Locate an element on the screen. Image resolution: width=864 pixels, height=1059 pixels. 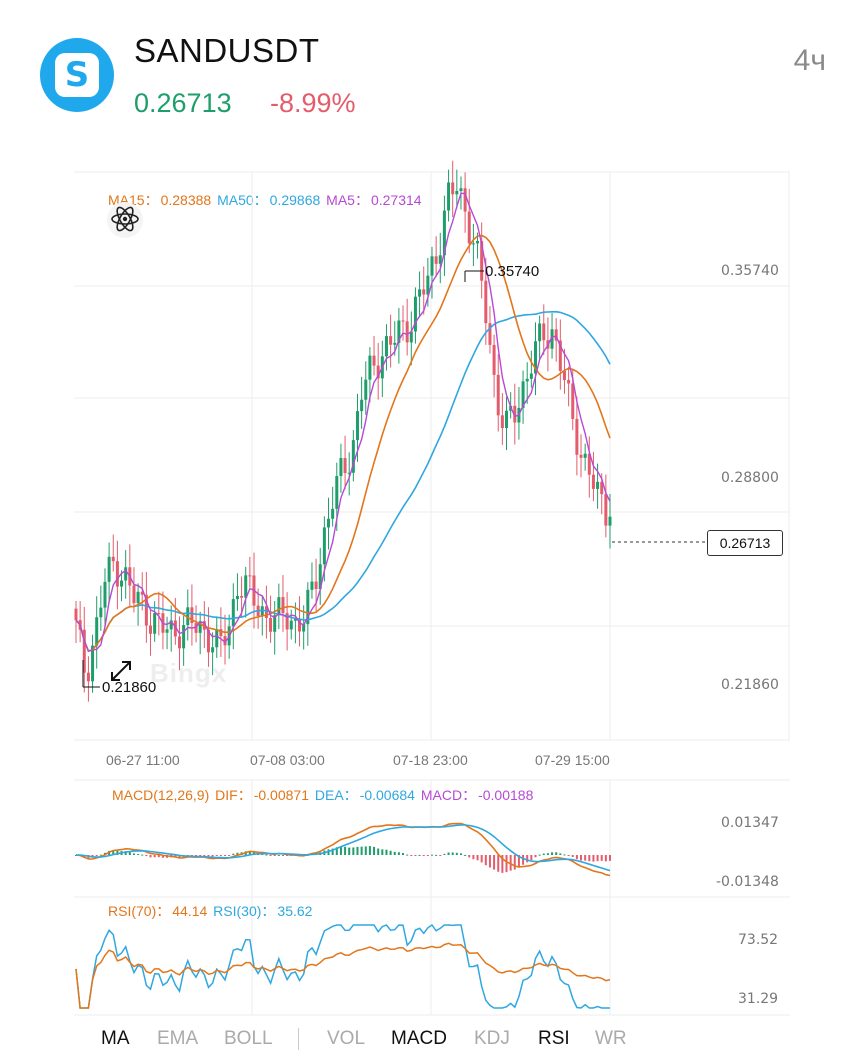
indicator-tabs: MA EMA BOLL VOL MACD KDJ RSI WR is located at coordinates (432, 1039).